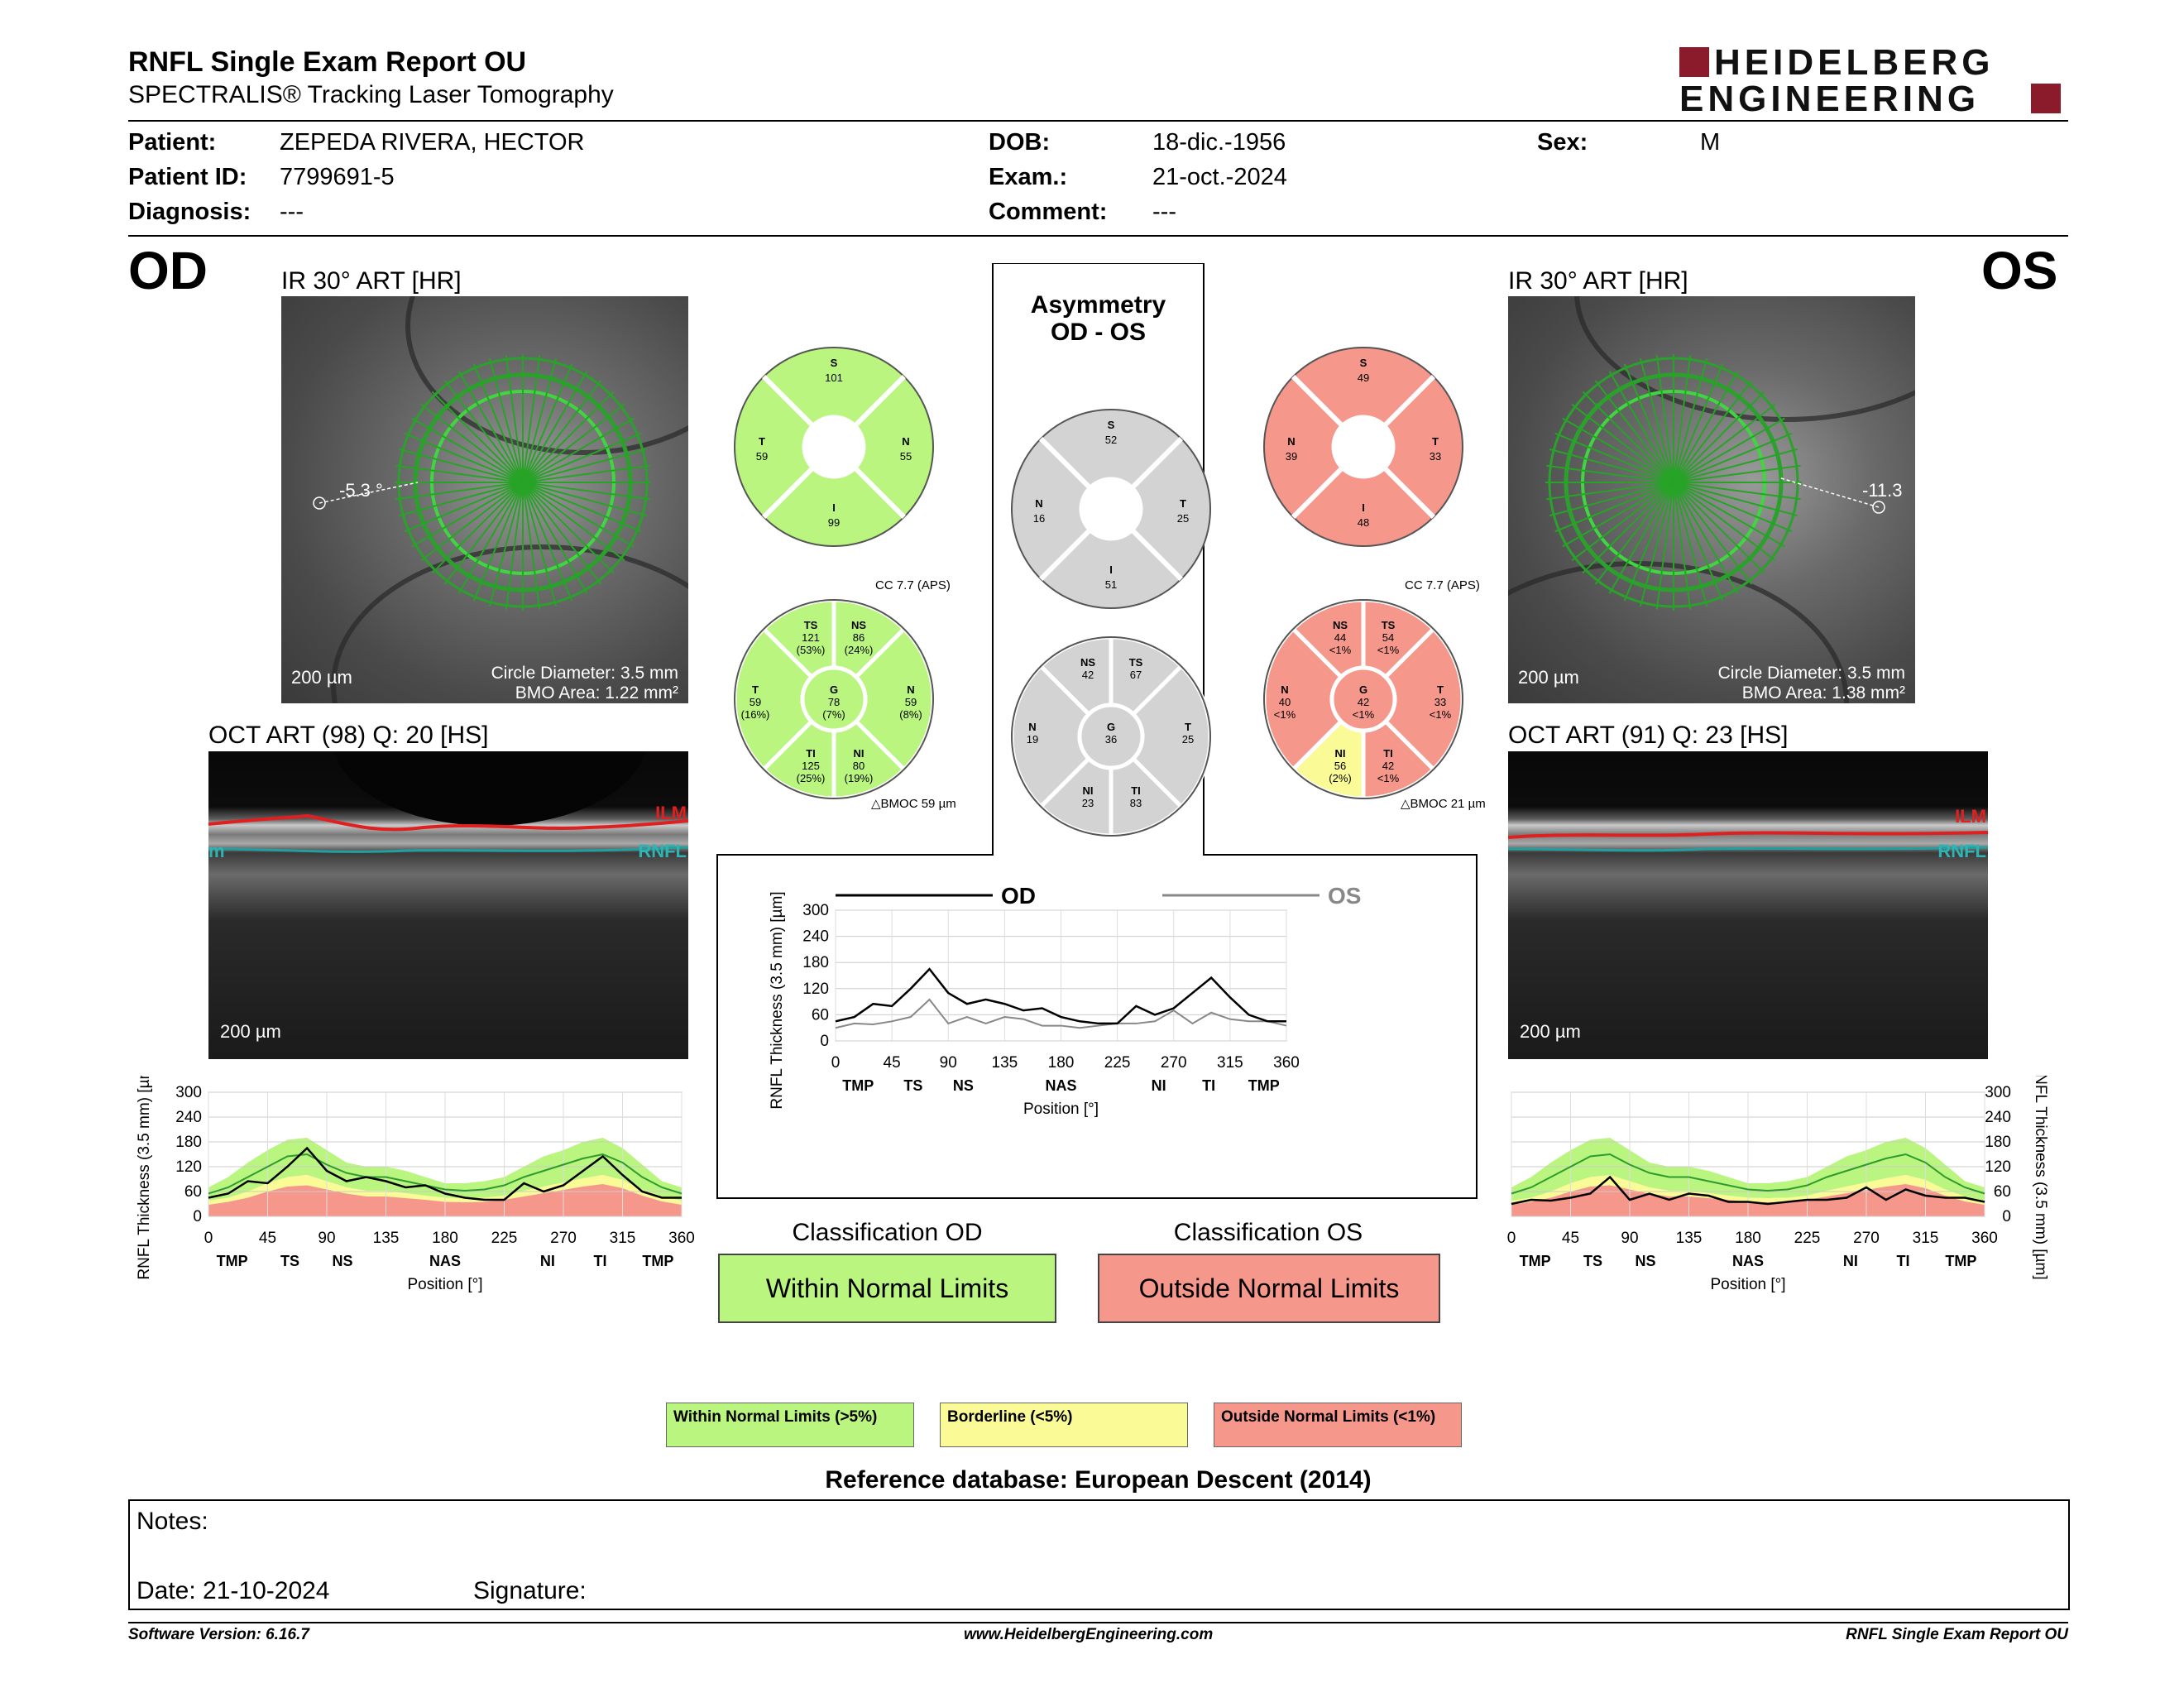 The image size is (2184, 1688). What do you see at coordinates (1829, 99) in the screenshot?
I see `logo-line2: ENGINEERING` at bounding box center [1829, 99].